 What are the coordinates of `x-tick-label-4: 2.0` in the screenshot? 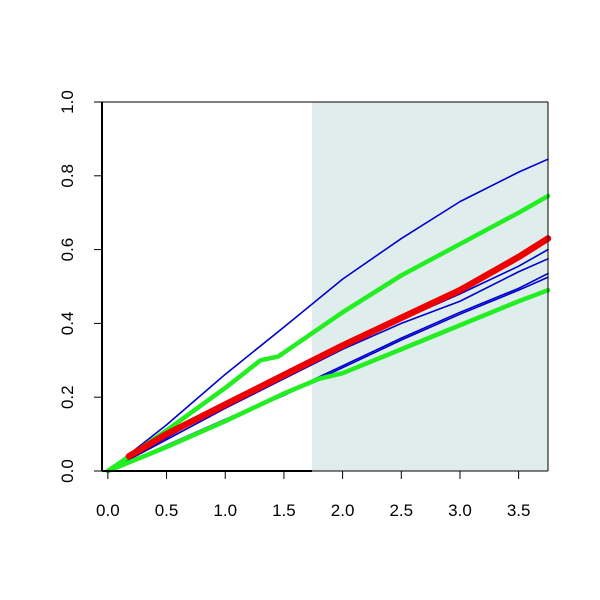 It's located at (343, 510).